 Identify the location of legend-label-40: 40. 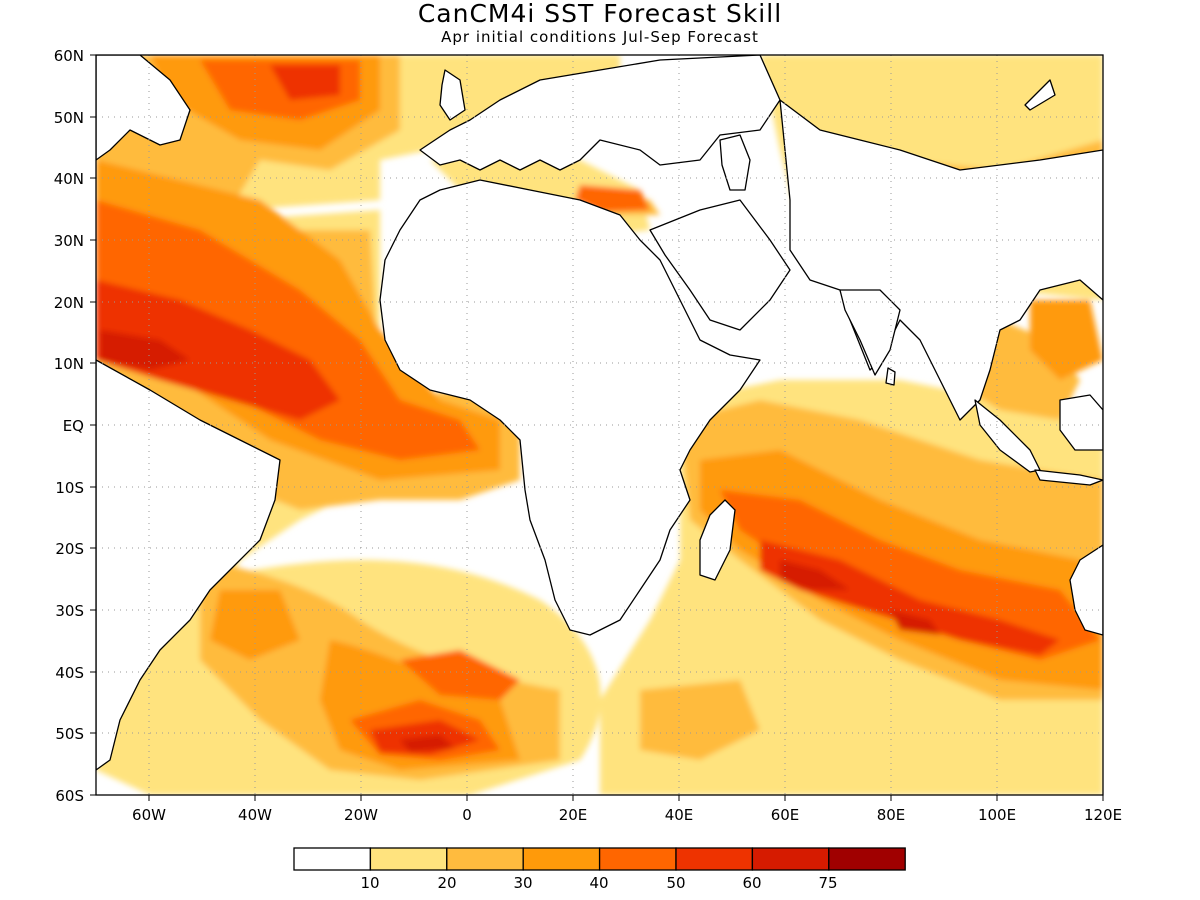
(598, 883).